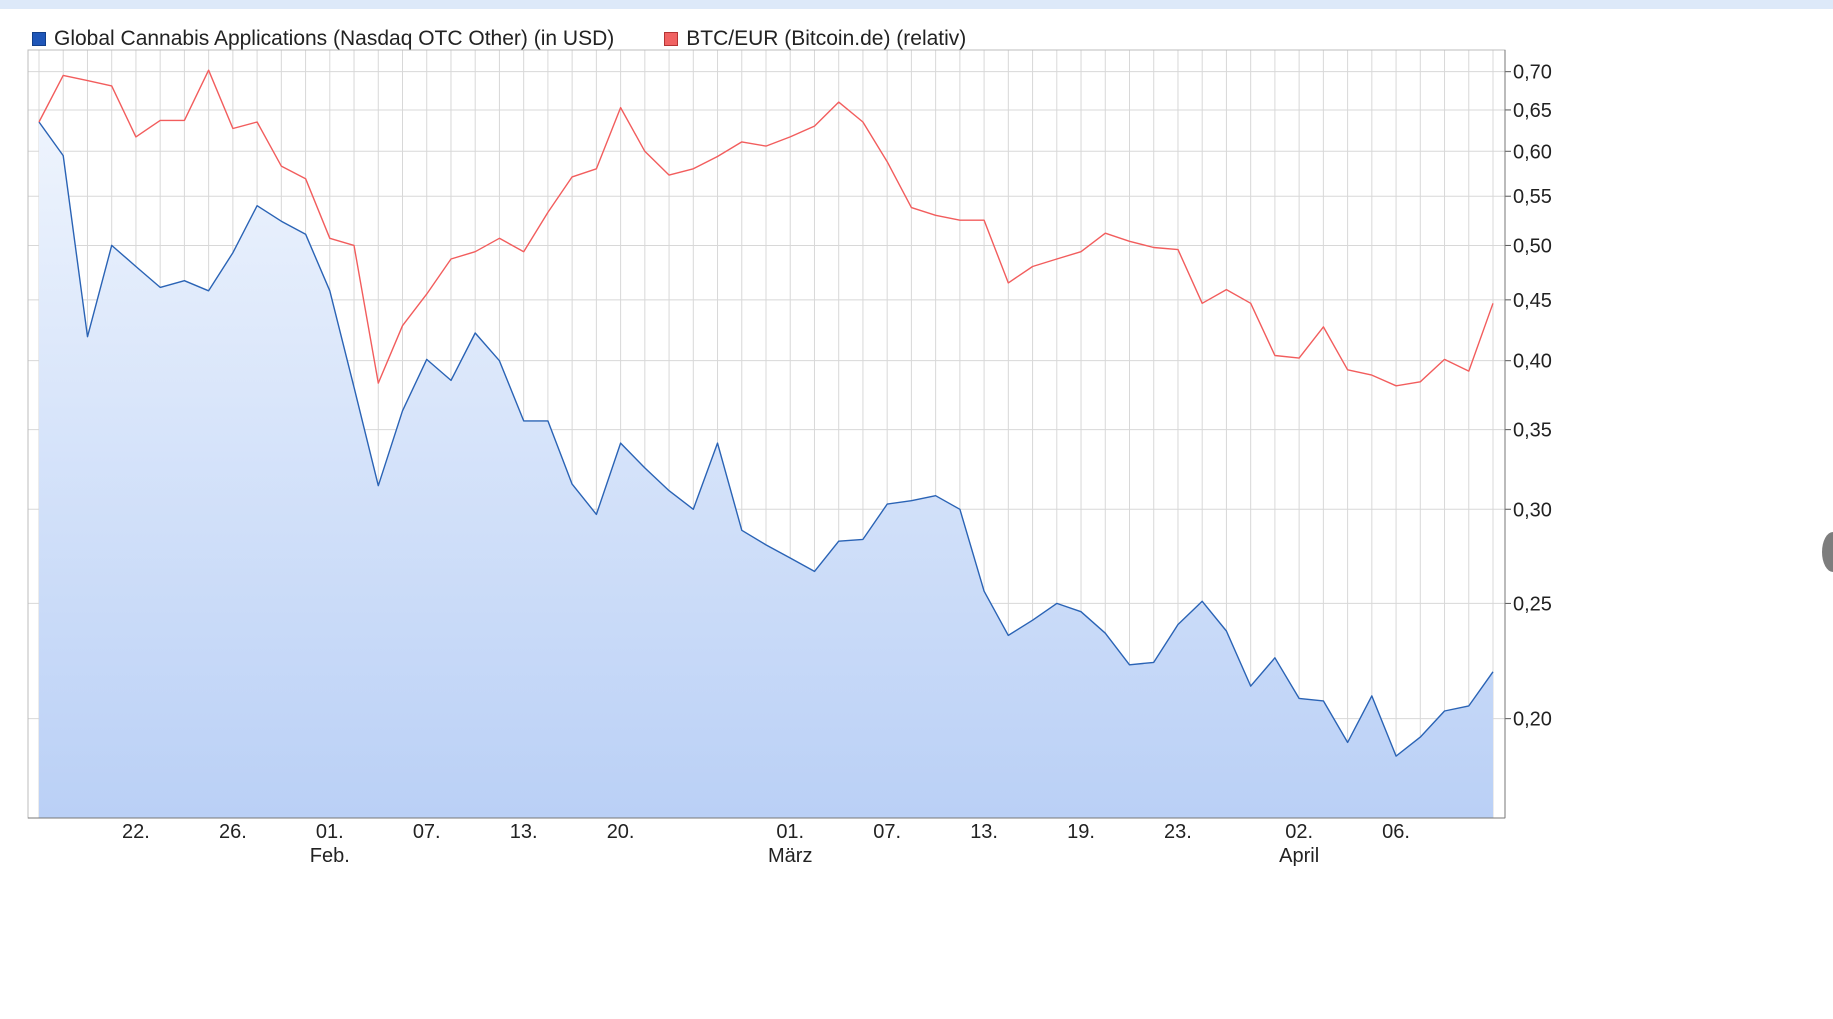 This screenshot has height=1019, width=1833. Describe the element at coordinates (621, 832) in the screenshot. I see `x-tick-label: 20.` at that location.